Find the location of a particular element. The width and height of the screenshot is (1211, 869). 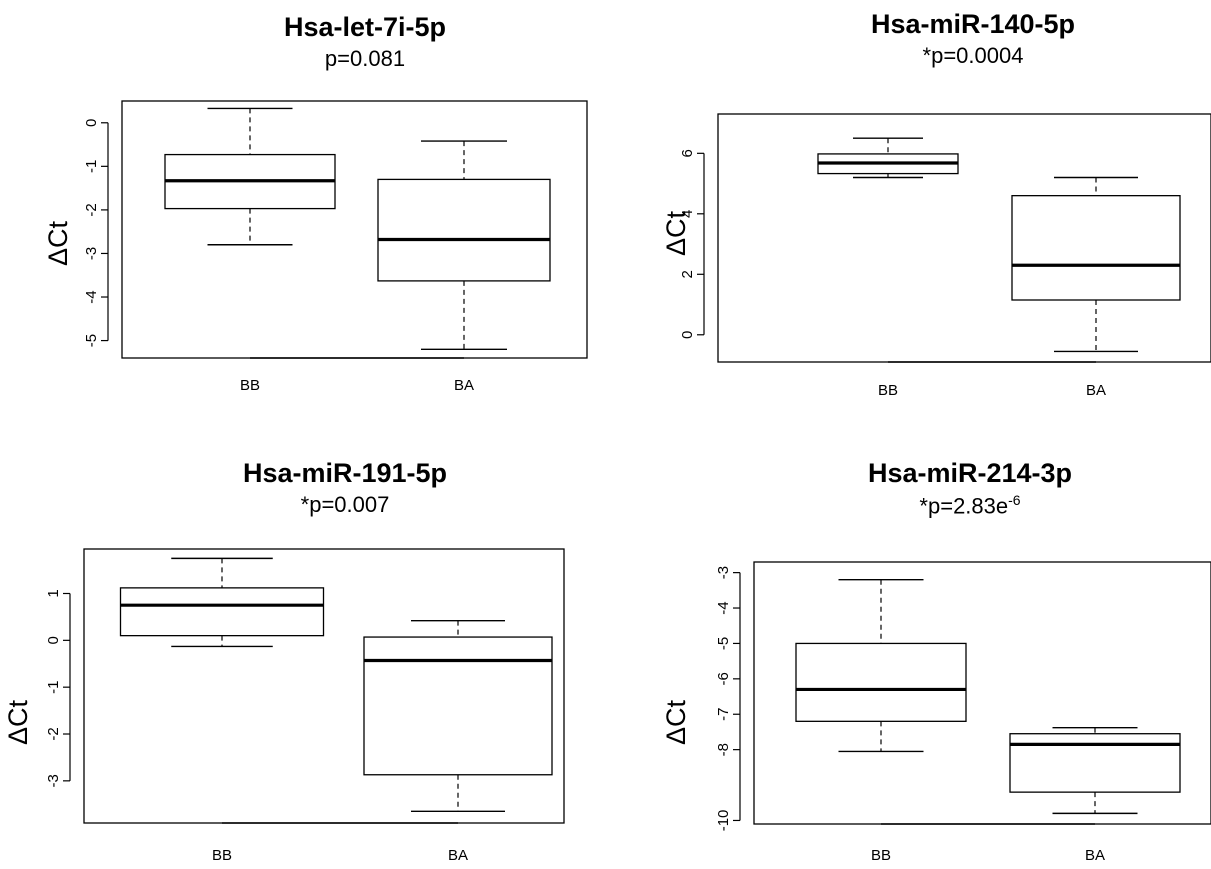

boxplot-miR-140-svg: 6 4 2 0 BB BA is located at coordinates (945, 256).